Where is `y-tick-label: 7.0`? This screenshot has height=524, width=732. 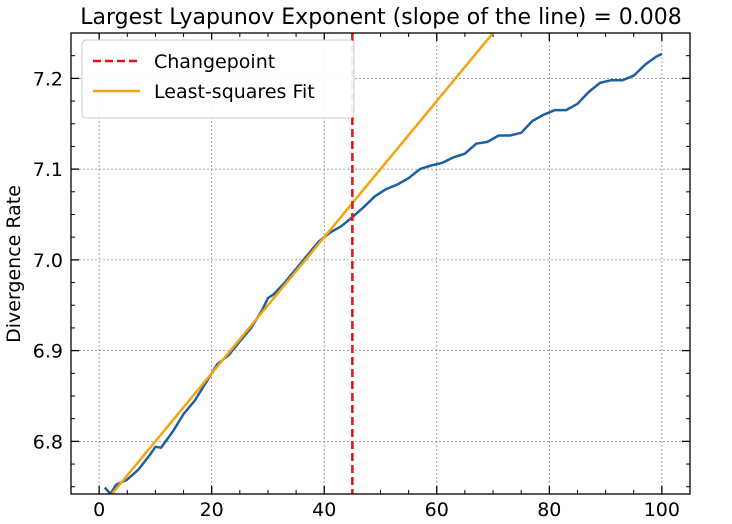
y-tick-label: 7.0 is located at coordinates (48, 261).